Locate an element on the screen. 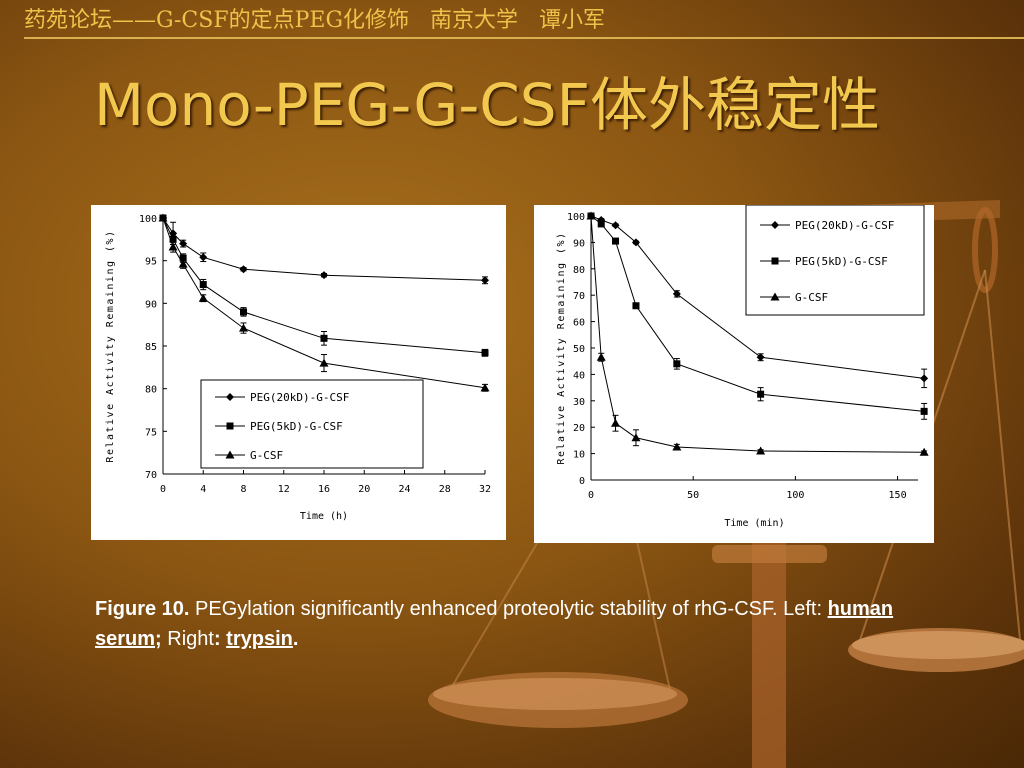 The height and width of the screenshot is (768, 1024). caption-sep-1: ; is located at coordinates (158, 639).